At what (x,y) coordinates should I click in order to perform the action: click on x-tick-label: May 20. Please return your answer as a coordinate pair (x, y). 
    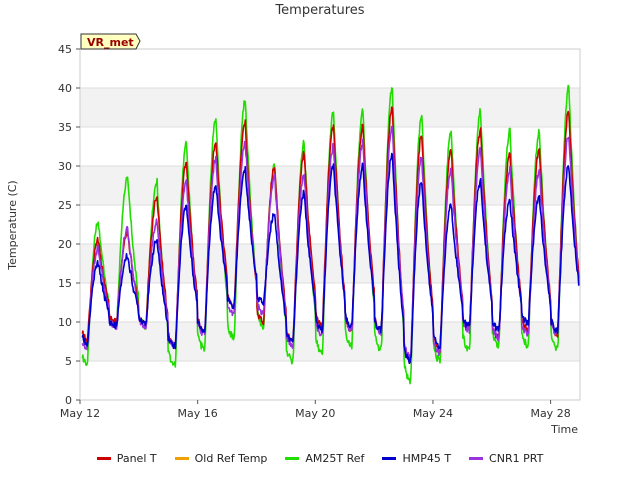
    Looking at the image, I should click on (315, 413).